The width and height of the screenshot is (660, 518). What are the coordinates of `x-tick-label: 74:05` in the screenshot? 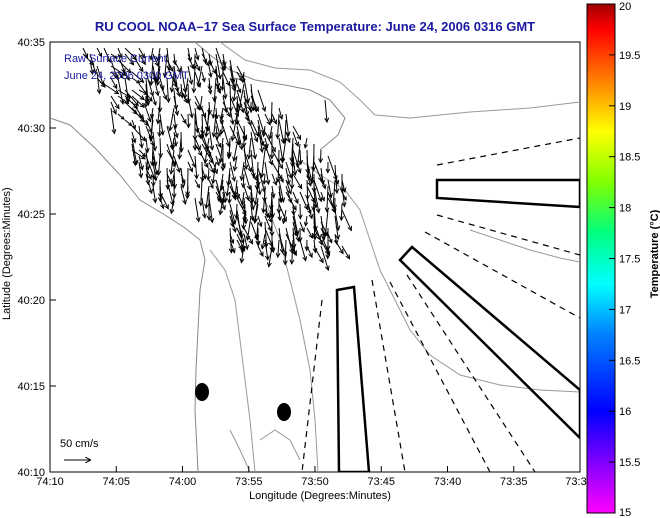 It's located at (116, 482).